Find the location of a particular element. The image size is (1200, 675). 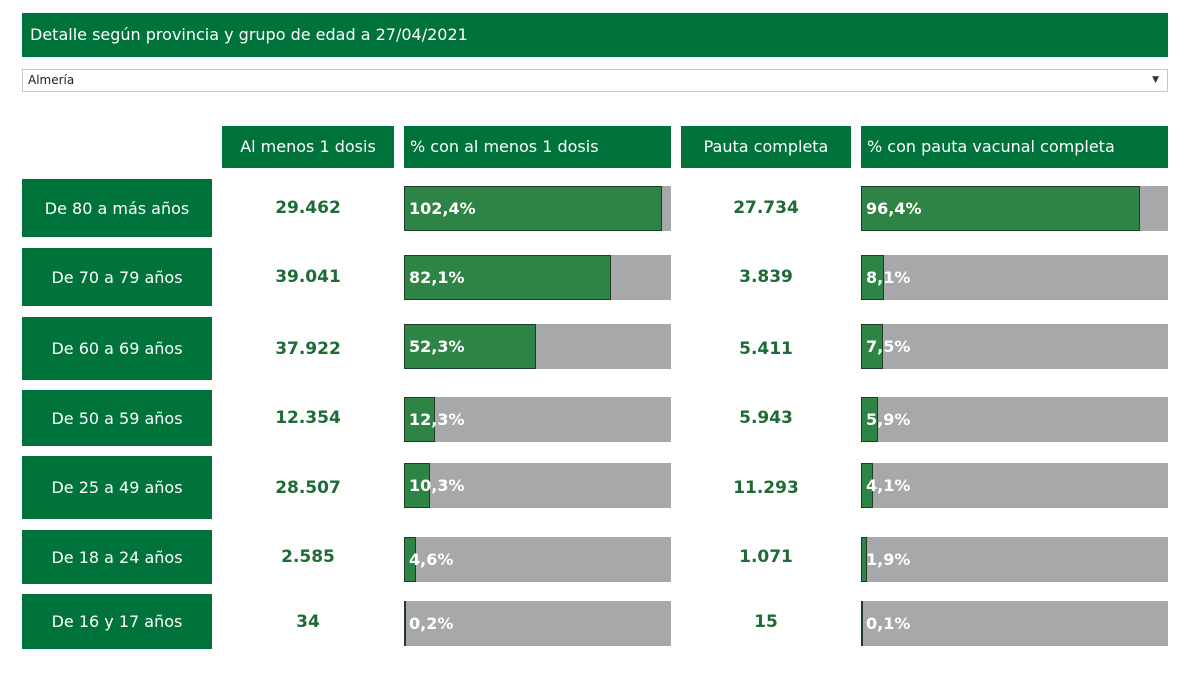

pct-pauta-completa-track: 1,9% is located at coordinates (1014, 559).